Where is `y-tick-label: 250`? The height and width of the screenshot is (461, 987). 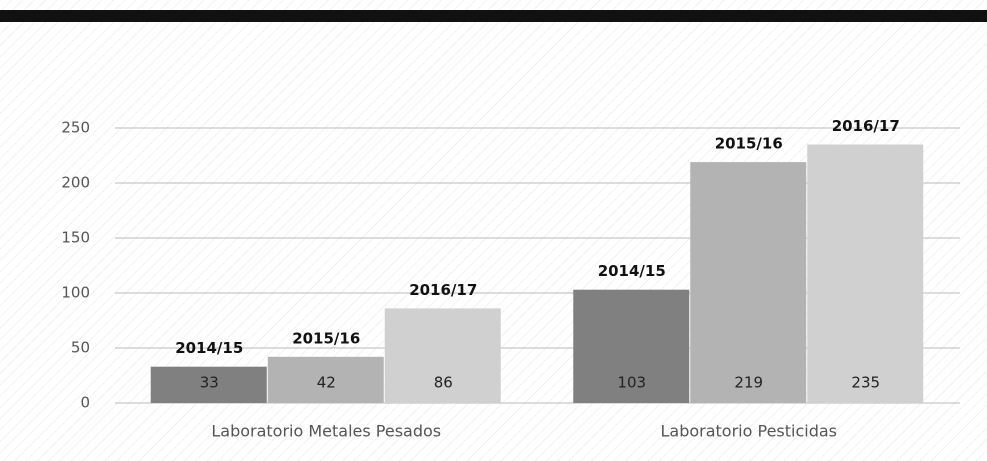
y-tick-label: 250 is located at coordinates (75, 128).